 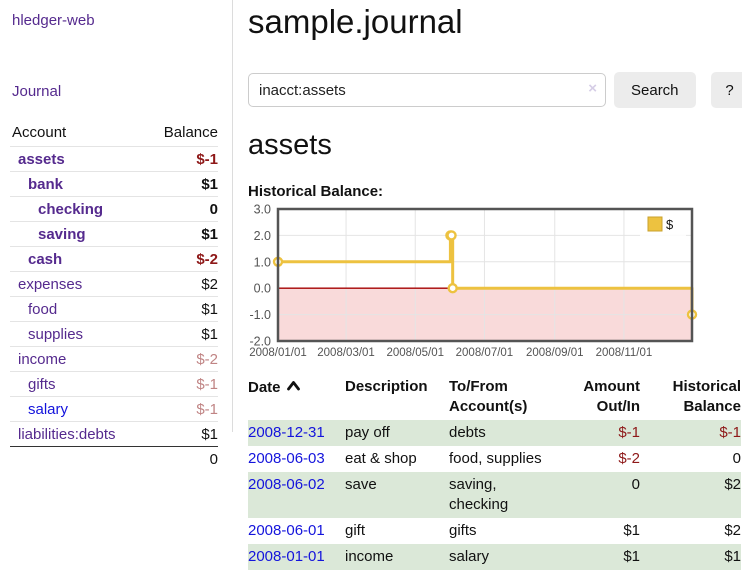 What do you see at coordinates (114, 134) in the screenshot?
I see `accounts-header-row: Account Balance` at bounding box center [114, 134].